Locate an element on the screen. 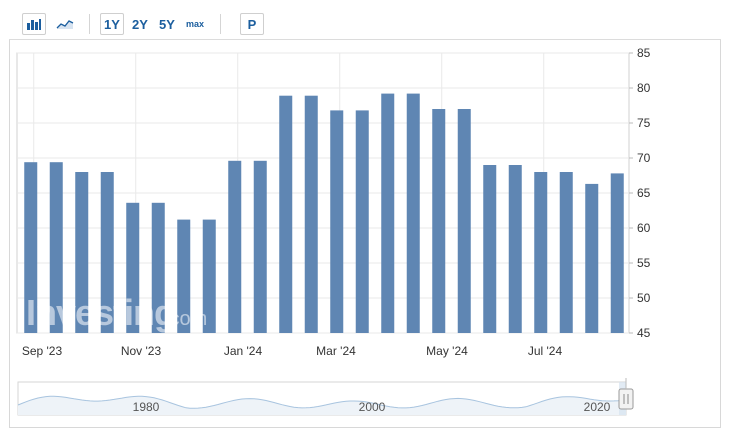 This screenshot has height=434, width=729. x-tick-label: May '24 is located at coordinates (447, 351).